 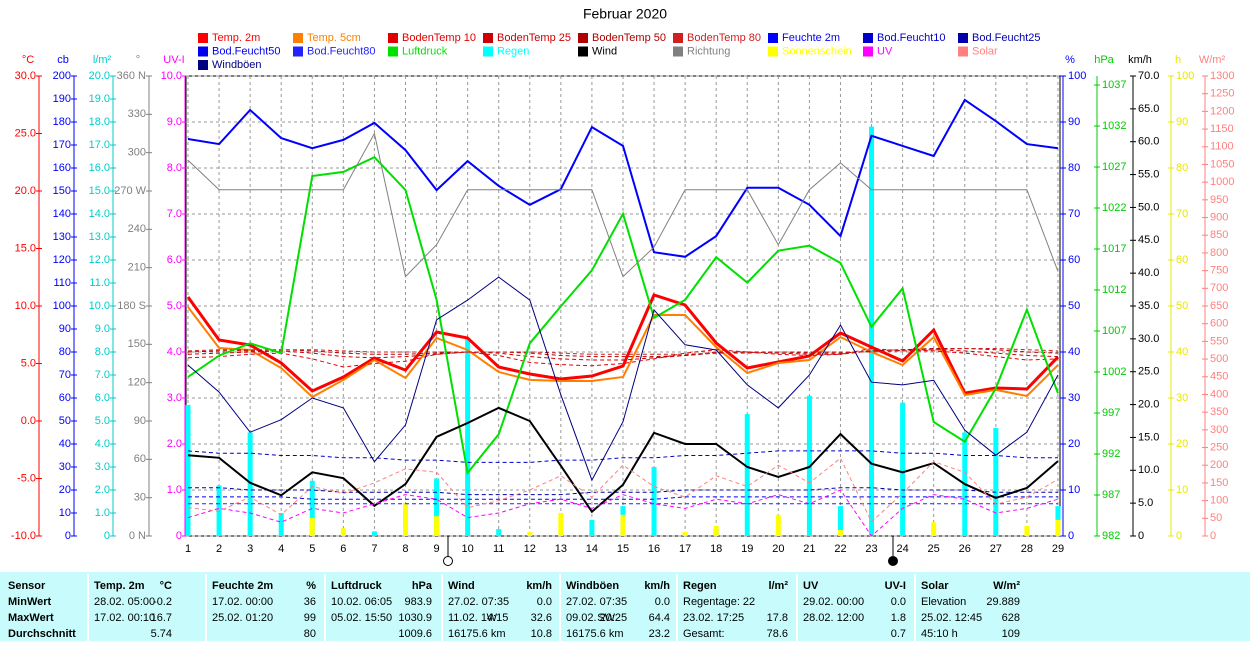 What do you see at coordinates (817, 51) in the screenshot?
I see `legend-label: Sonnenschein` at bounding box center [817, 51].